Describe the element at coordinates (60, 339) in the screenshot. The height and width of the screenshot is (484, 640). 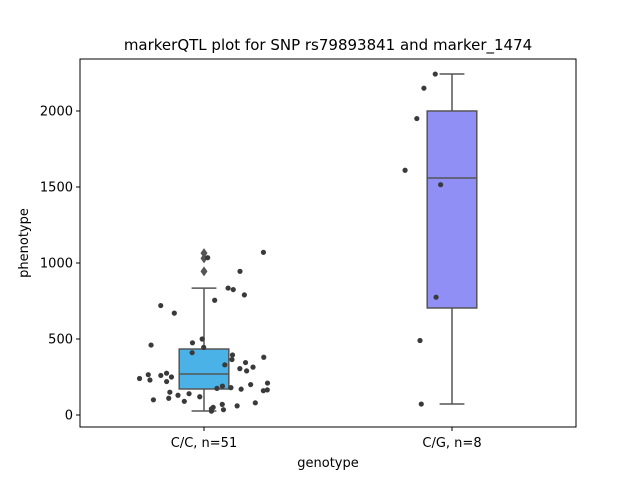
I see `y-tick-label: 500` at that location.